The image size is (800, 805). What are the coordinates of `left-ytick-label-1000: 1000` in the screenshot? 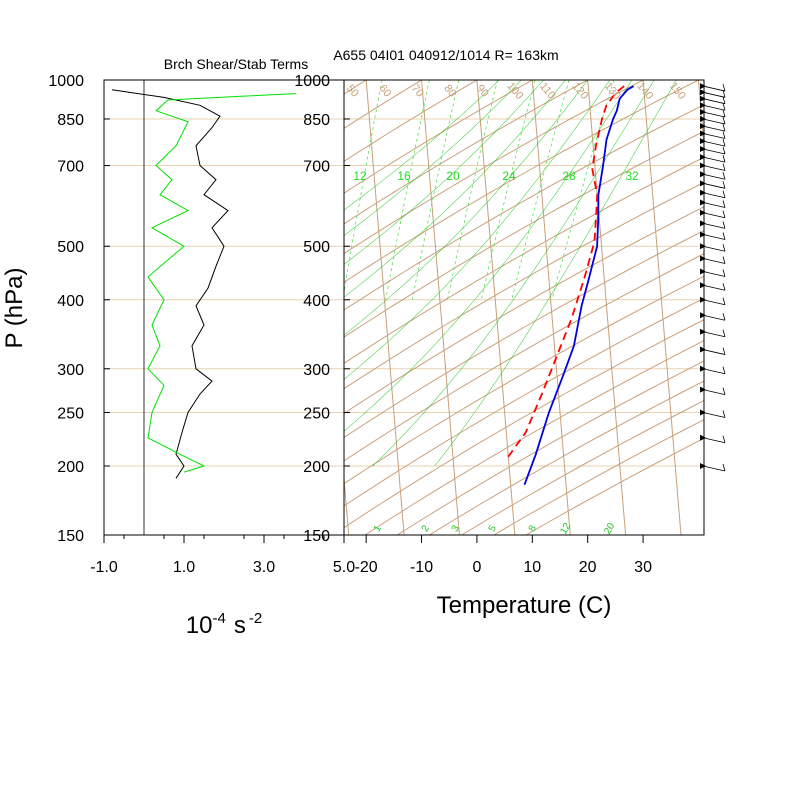 It's located at (66, 81).